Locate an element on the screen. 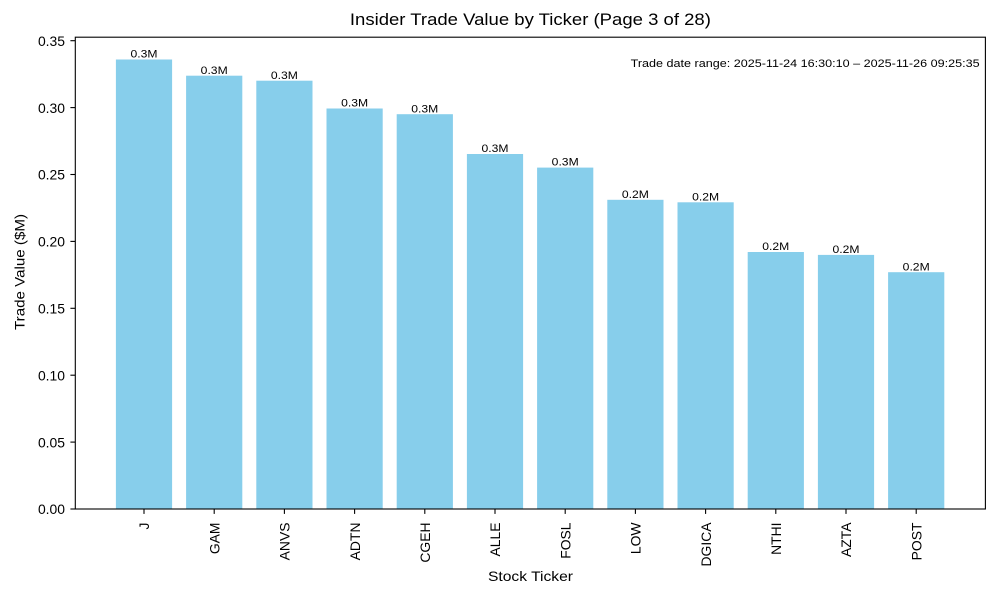  svg-text: ADTN is located at coordinates (355, 542).